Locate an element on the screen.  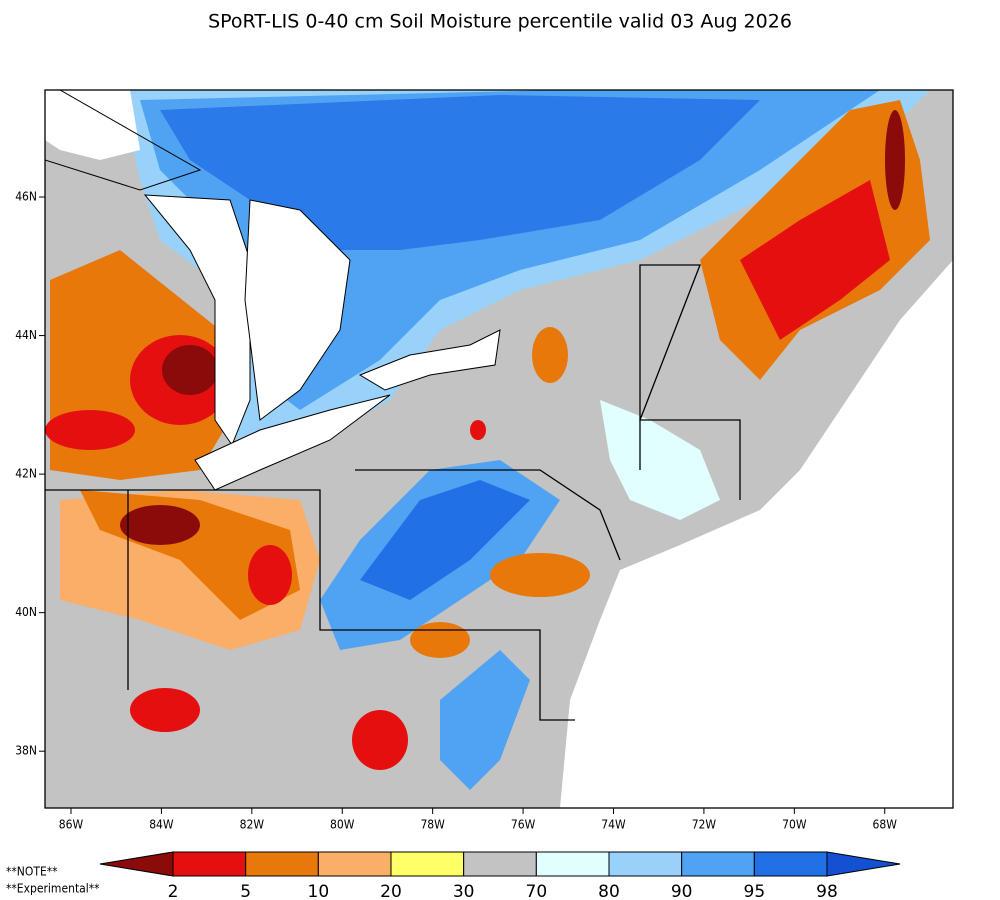
colorbar-low is located at coordinates (136, 864).